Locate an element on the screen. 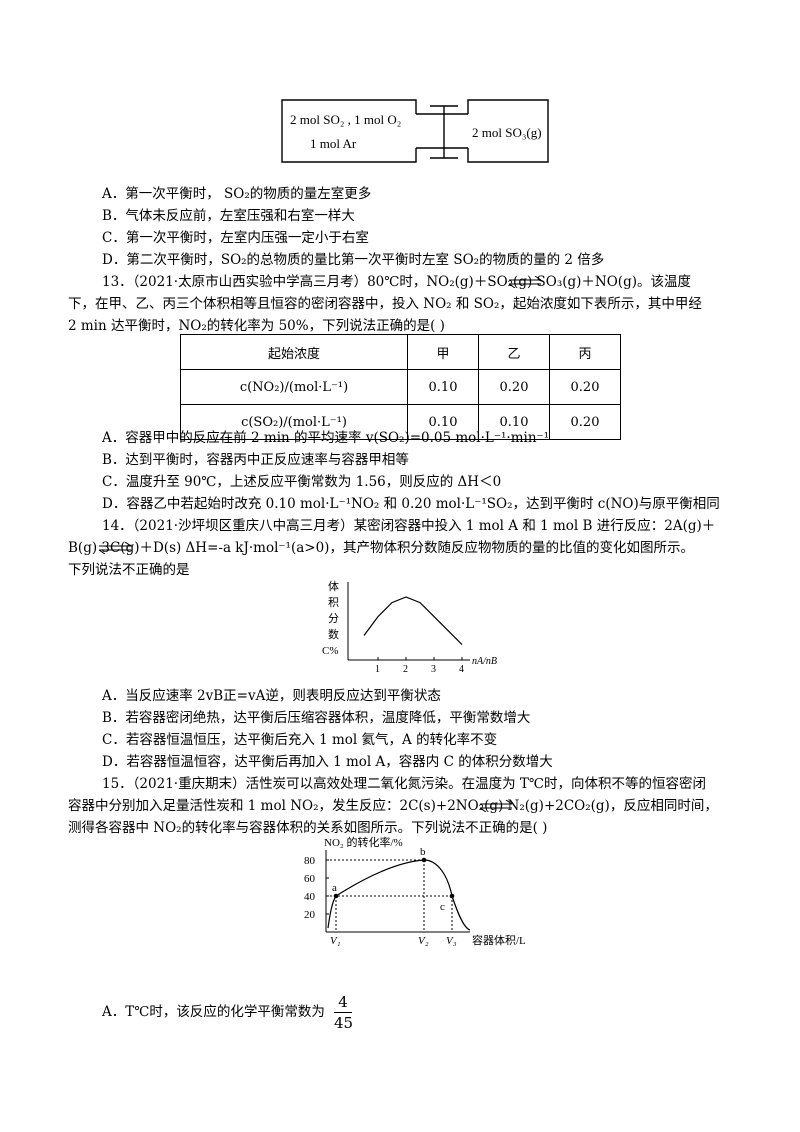  q15-y-tick-label: 40 is located at coordinates (310, 897).